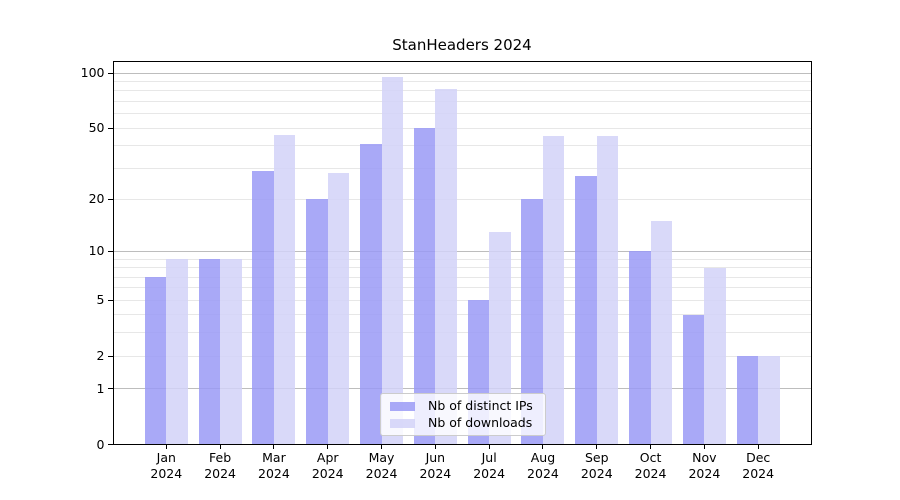 Image resolution: width=900 pixels, height=500 pixels. What do you see at coordinates (96, 199) in the screenshot?
I see `y-tick-label: 20` at bounding box center [96, 199].